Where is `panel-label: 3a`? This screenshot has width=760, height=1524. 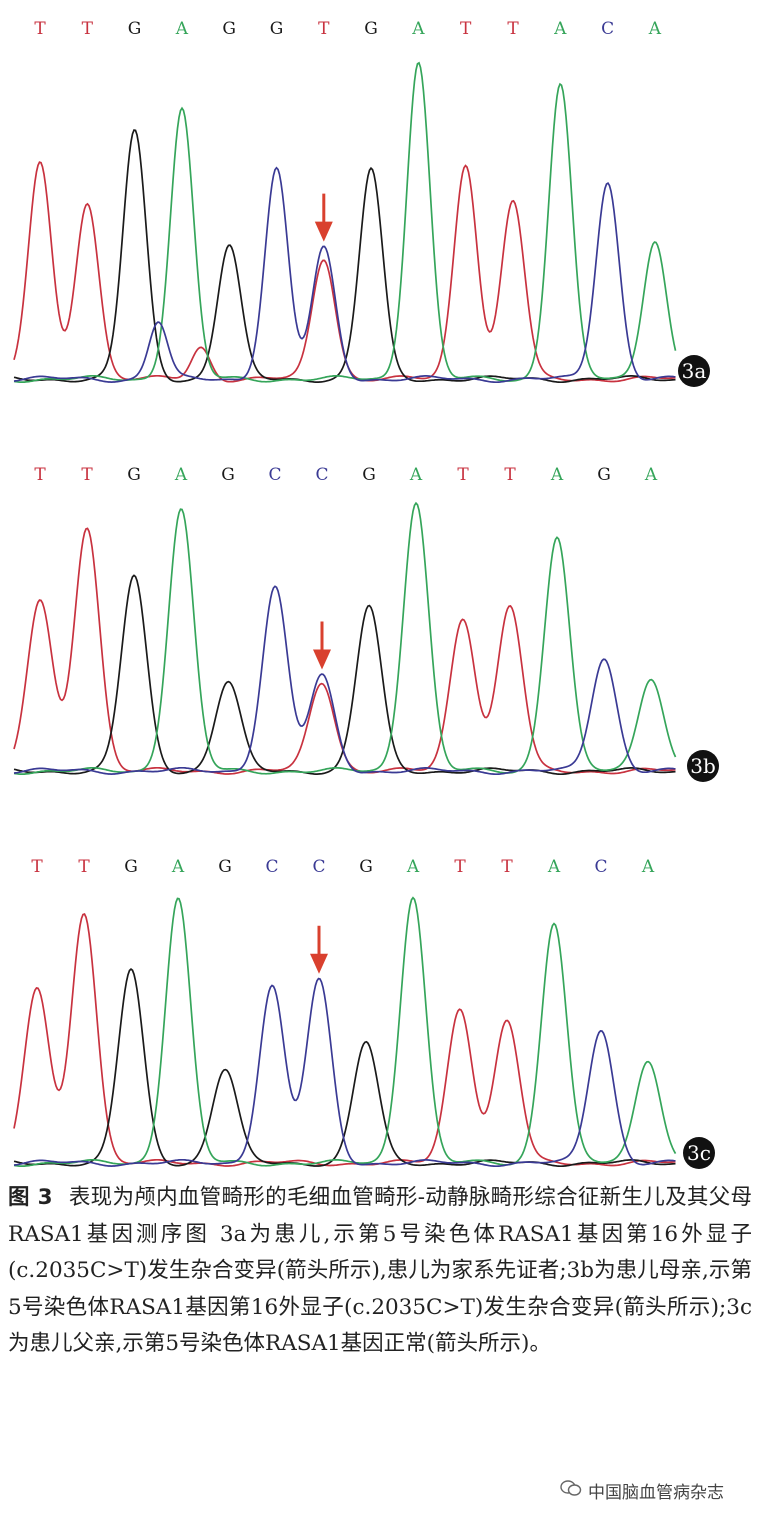
panel-label: 3a is located at coordinates (694, 371).